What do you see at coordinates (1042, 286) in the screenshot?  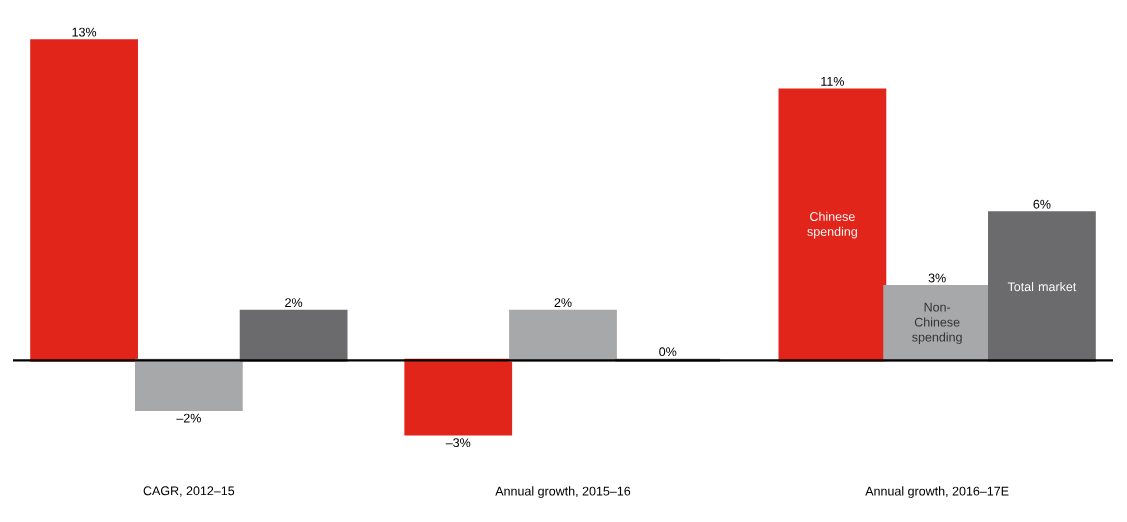 I see `series-label: Total market` at bounding box center [1042, 286].